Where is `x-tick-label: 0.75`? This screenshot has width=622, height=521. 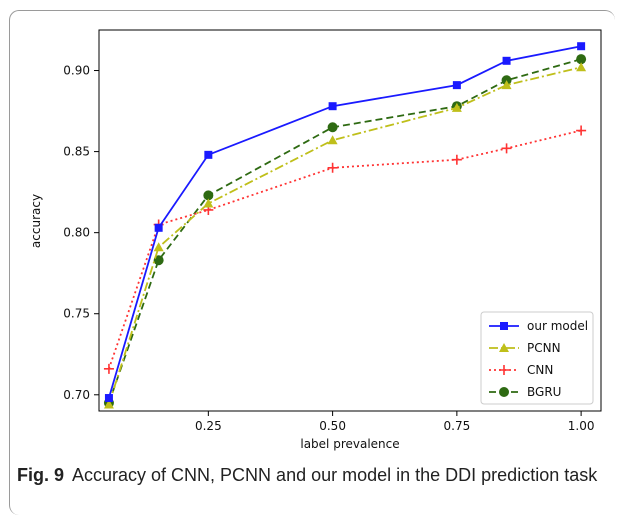
x-tick-label: 0.75 is located at coordinates (457, 426).